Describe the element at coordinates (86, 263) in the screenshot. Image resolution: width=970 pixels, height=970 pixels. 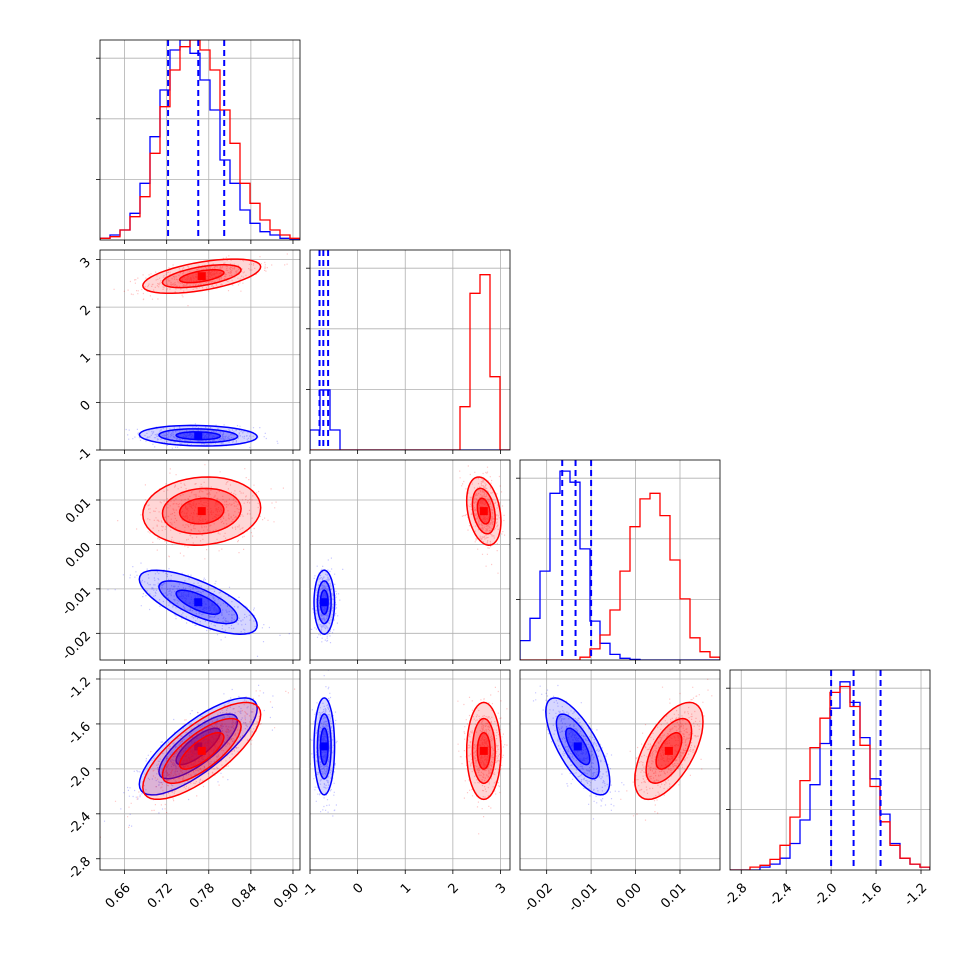
I see `y-tick-label-1-0: 3` at that location.